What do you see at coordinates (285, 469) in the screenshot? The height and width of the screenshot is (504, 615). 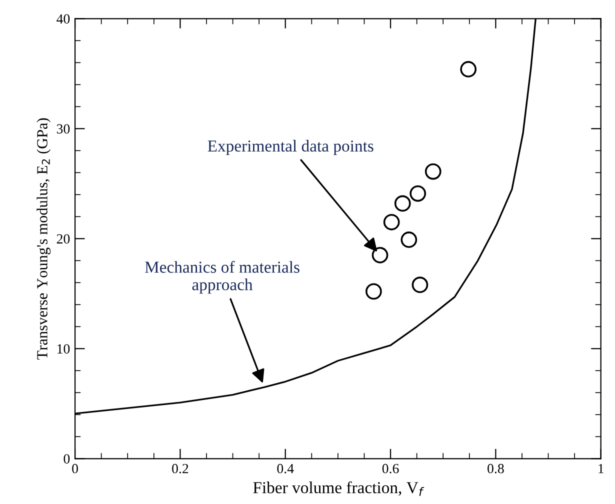 I see `x-tick-label: 0.4` at bounding box center [285, 469].